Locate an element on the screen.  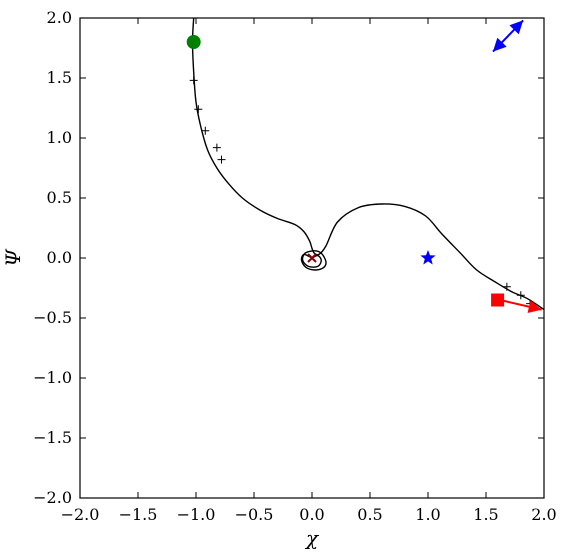
y-axis-label: Ψ is located at coordinates (13, 257).